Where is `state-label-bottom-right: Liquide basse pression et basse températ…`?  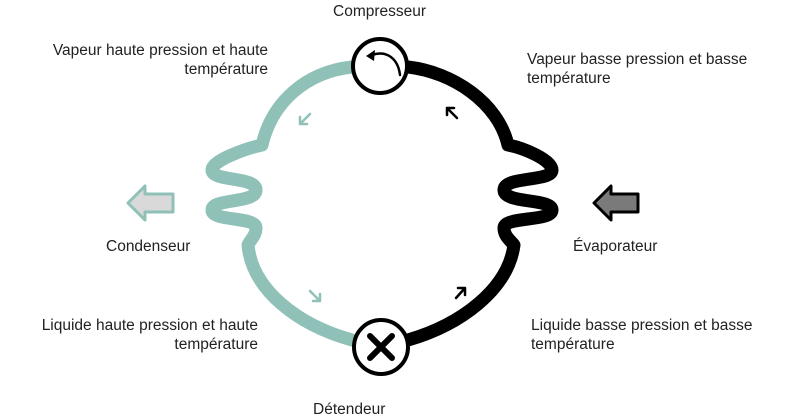
state-label-bottom-right: Liquide basse pression et basse températ… is located at coordinates (642, 335).